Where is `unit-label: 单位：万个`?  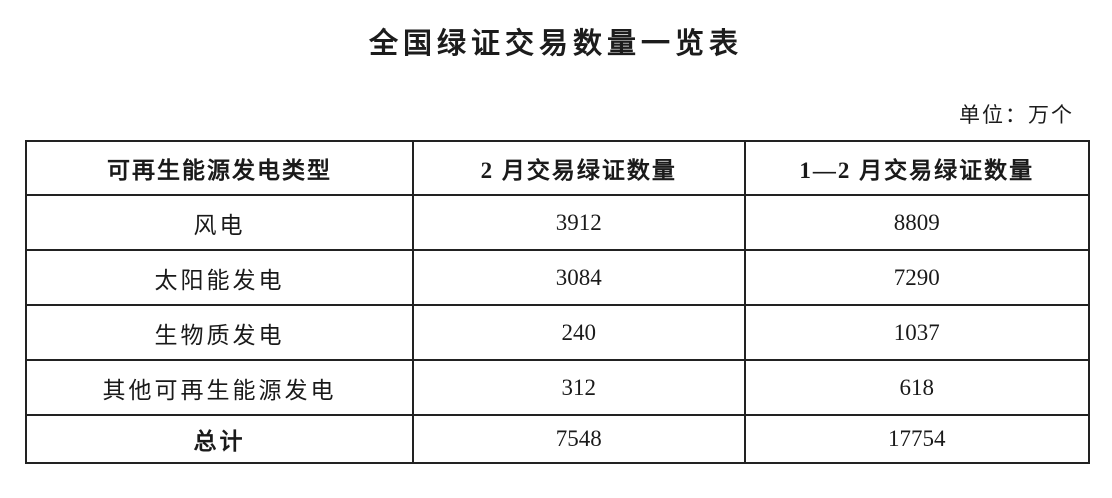
unit-label: 单位：万个 is located at coordinates (1016, 115).